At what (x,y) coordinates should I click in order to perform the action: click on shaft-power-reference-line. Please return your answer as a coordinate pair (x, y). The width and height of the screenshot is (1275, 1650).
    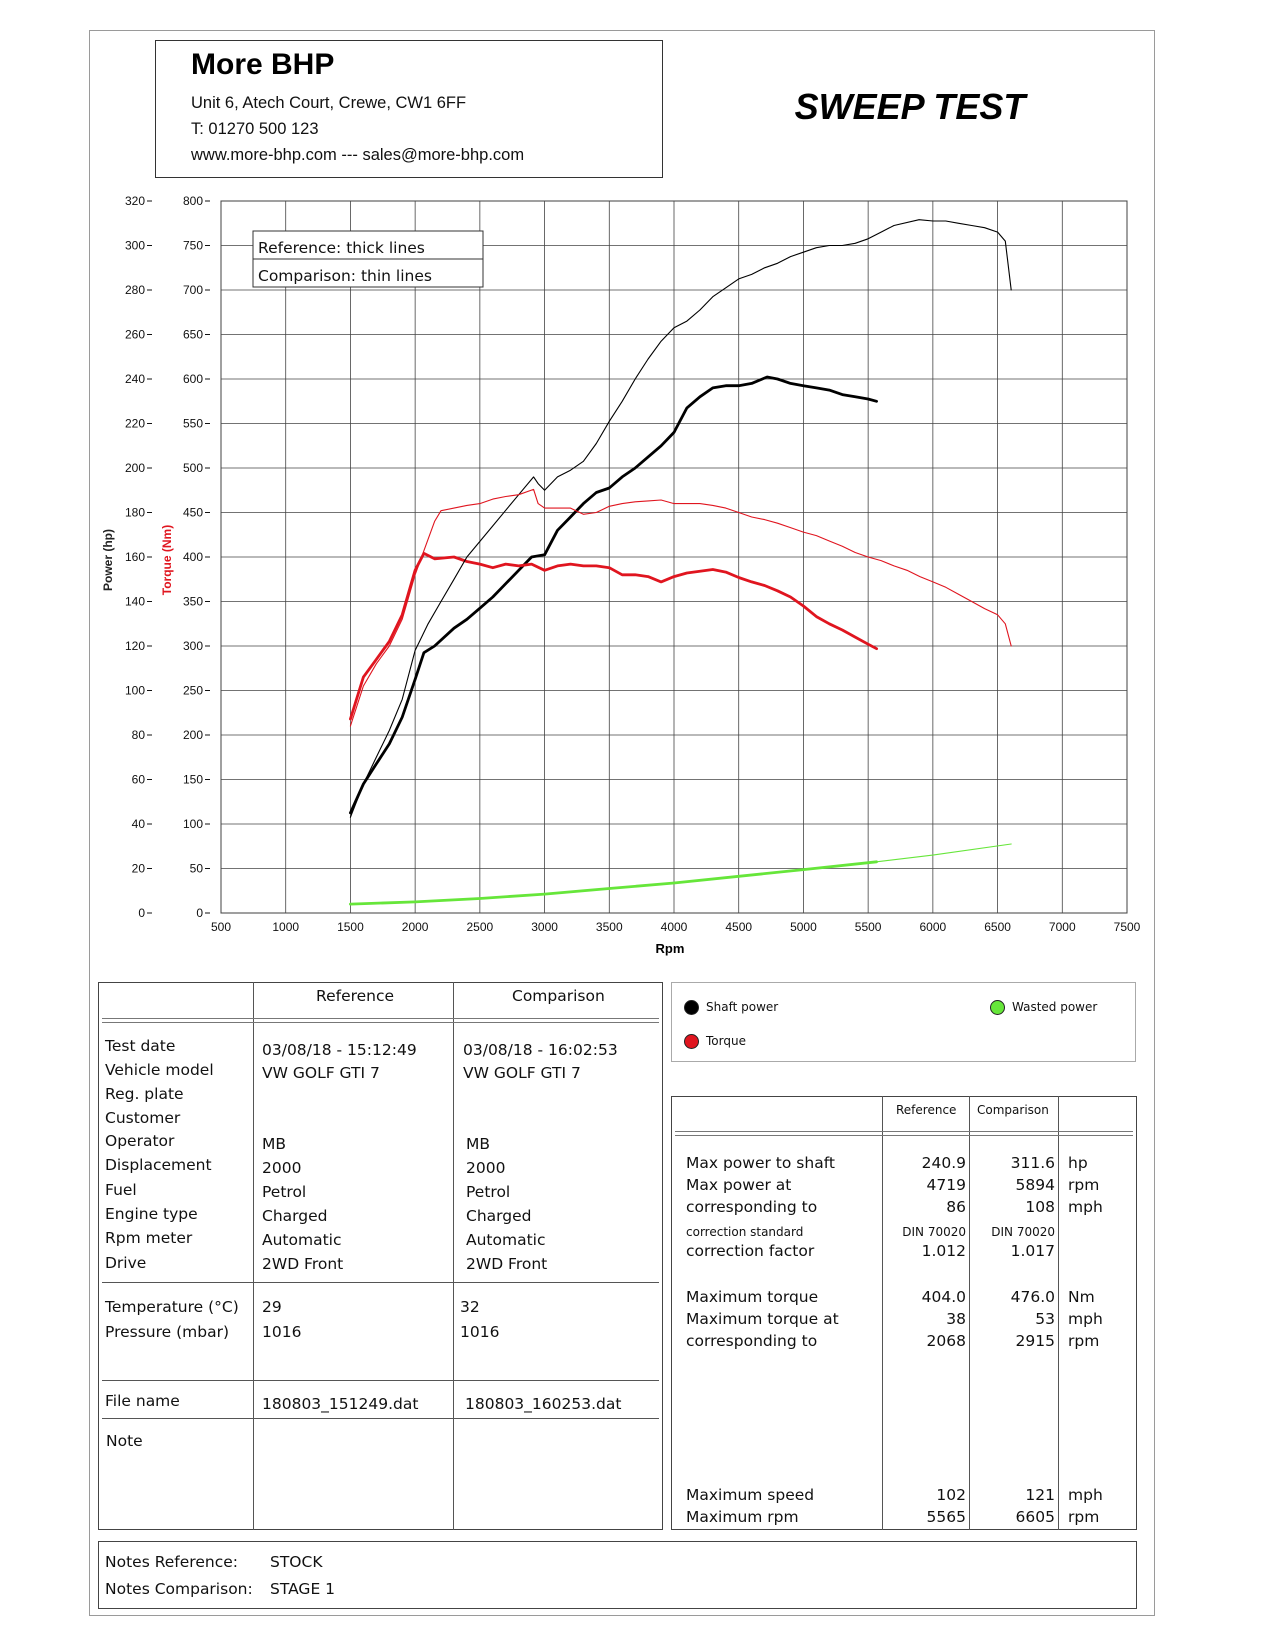
    Looking at the image, I should click on (613, 595).